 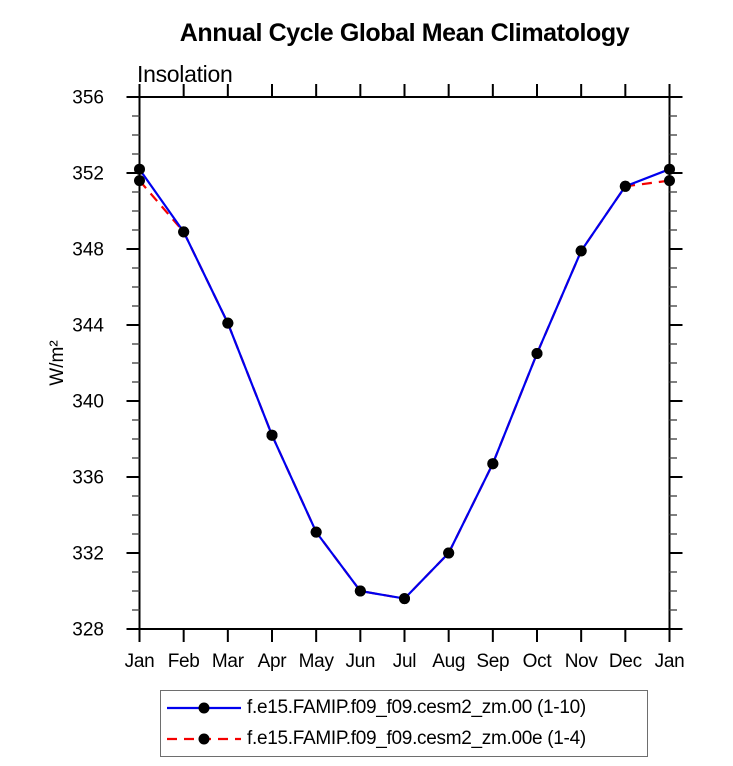 I want to click on y-tick-label: 332, so click(x=88, y=554).